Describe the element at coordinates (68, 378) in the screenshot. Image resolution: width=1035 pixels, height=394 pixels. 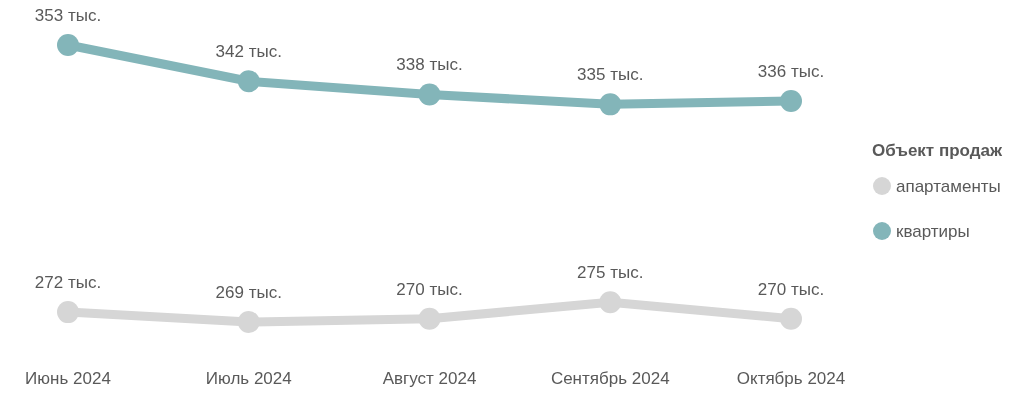
I see `x-tick-label: Июнь 2024` at that location.